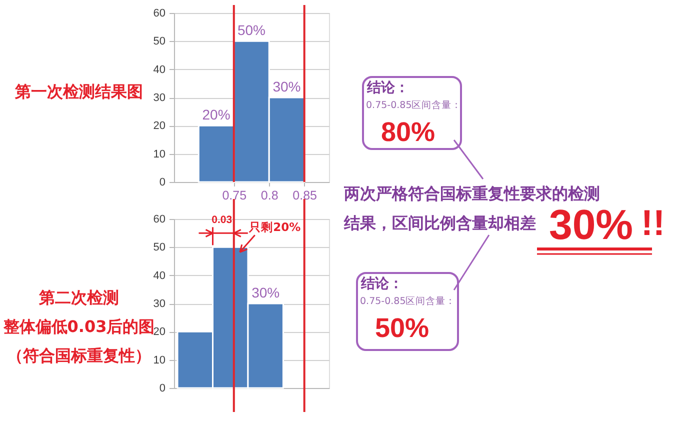 The height and width of the screenshot is (423, 680). I want to click on x-tick-label: 0.85, so click(305, 195).